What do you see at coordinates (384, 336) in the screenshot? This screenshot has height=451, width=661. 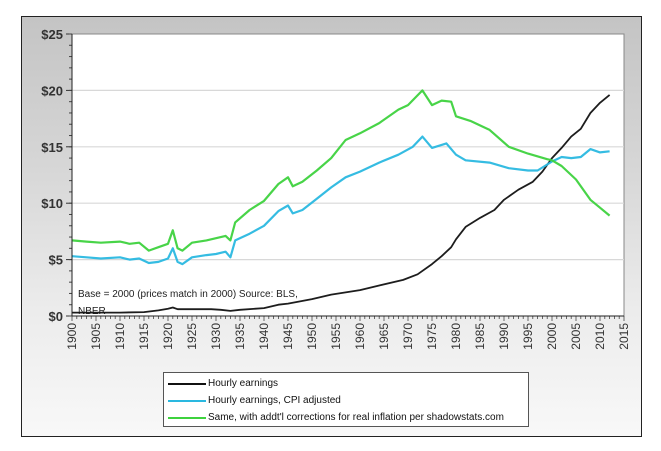 I see `x-tick-label: 1965` at bounding box center [384, 336].